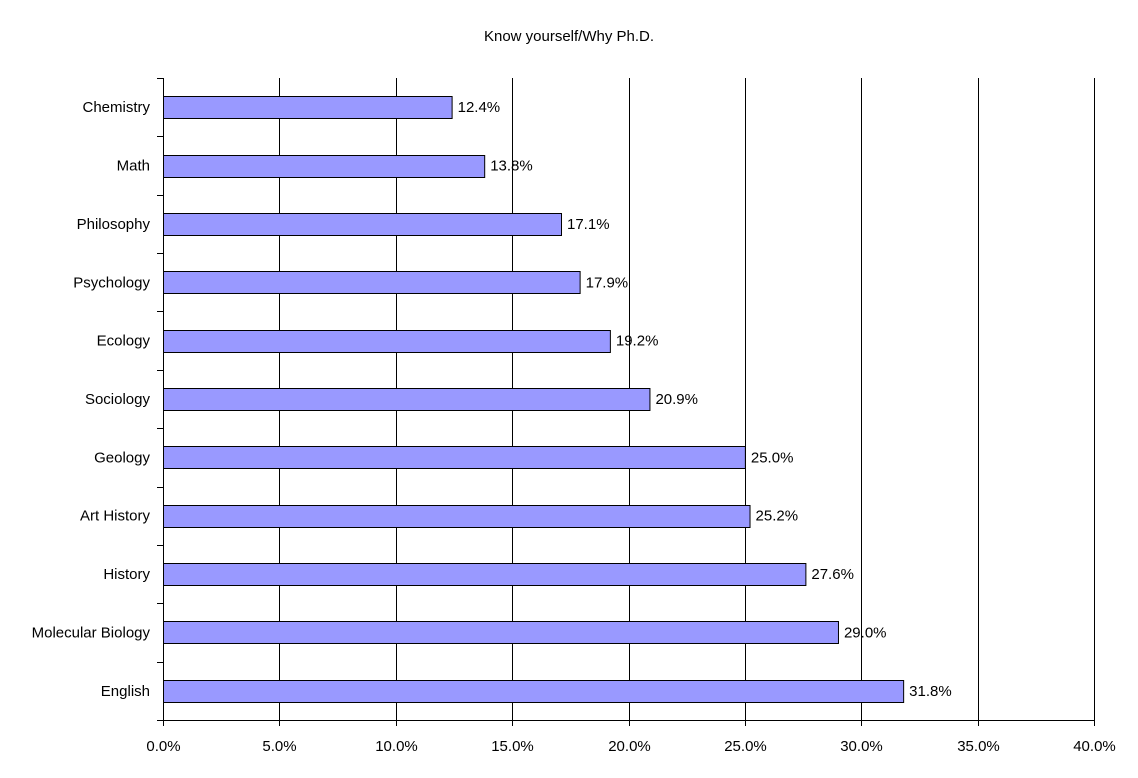 The image size is (1138, 778). What do you see at coordinates (607, 282) in the screenshot?
I see `data-label: 17.9%` at bounding box center [607, 282].